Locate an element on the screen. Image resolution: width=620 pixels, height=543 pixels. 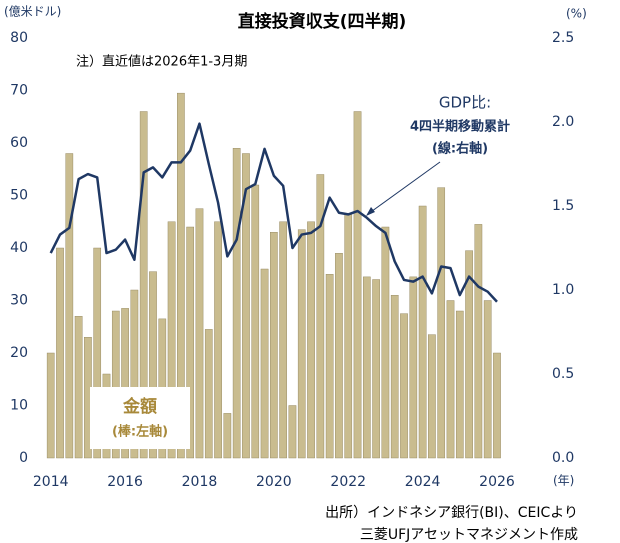
y-tick-label: 80 is located at coordinates (19, 38).